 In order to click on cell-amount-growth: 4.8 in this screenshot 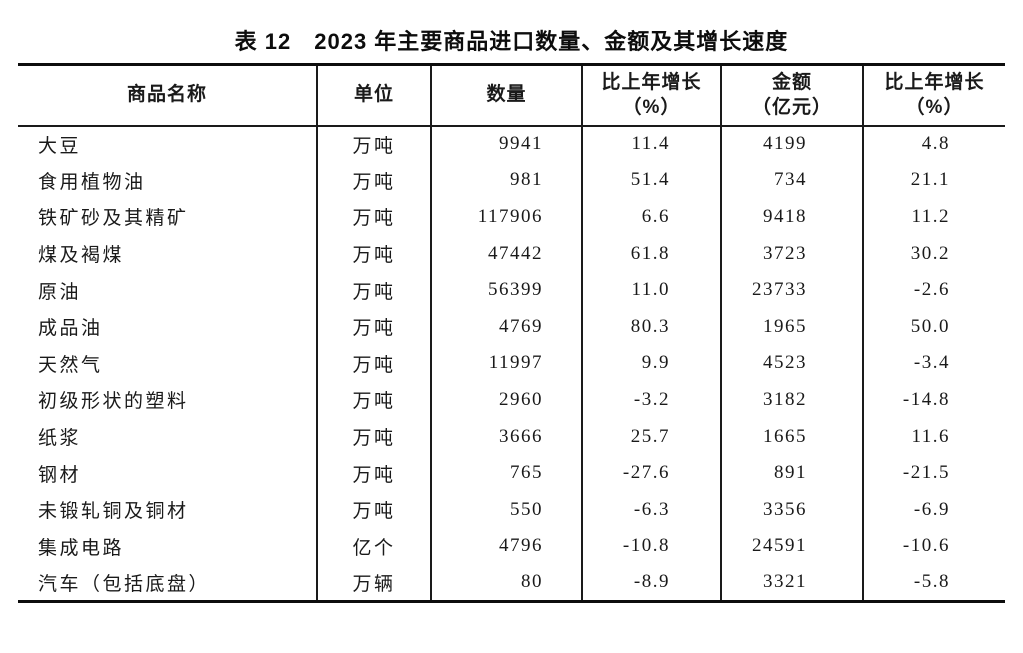, I will do `click(933, 144)`.